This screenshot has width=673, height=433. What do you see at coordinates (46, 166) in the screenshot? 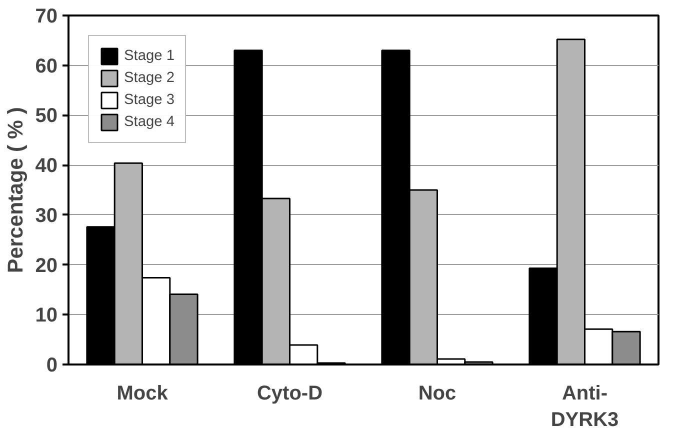
I see `y-tick-label: 40` at bounding box center [46, 166].